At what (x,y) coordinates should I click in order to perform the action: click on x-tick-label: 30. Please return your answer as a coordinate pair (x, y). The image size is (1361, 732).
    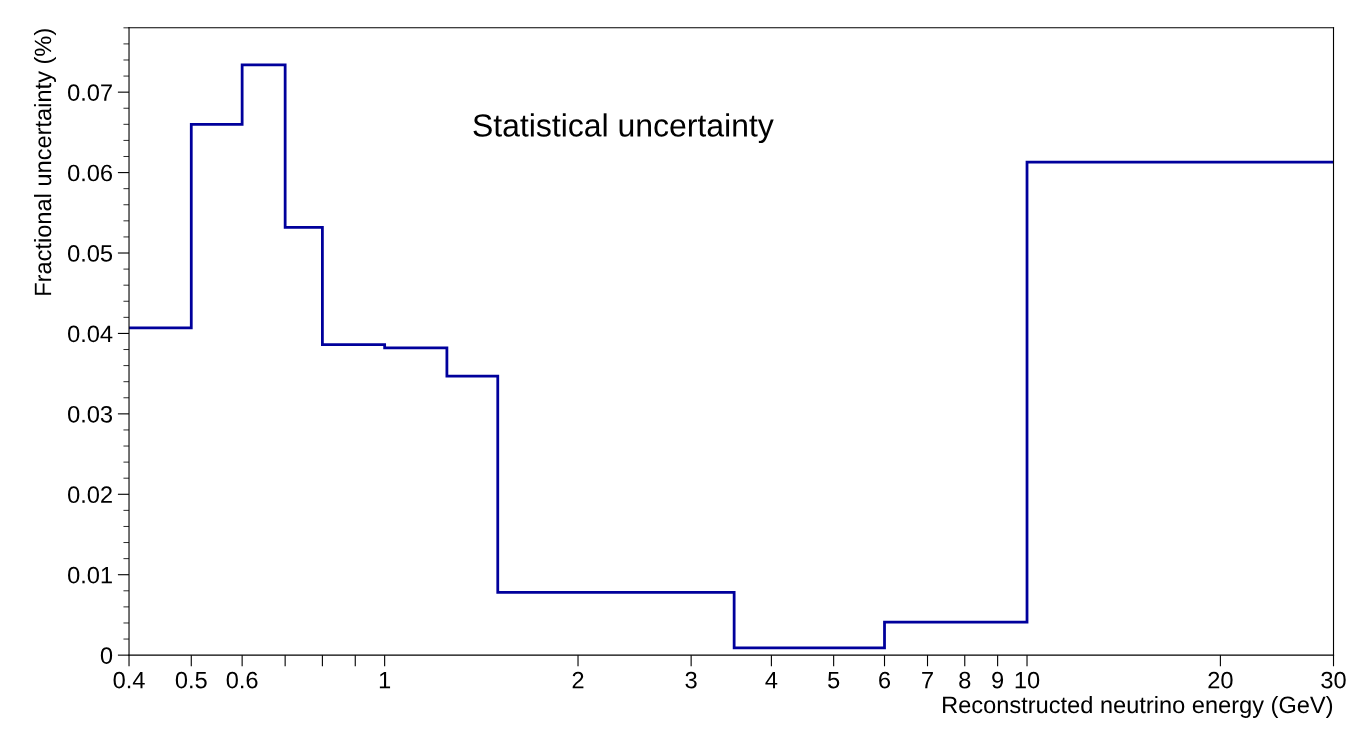
    Looking at the image, I should click on (1333, 680).